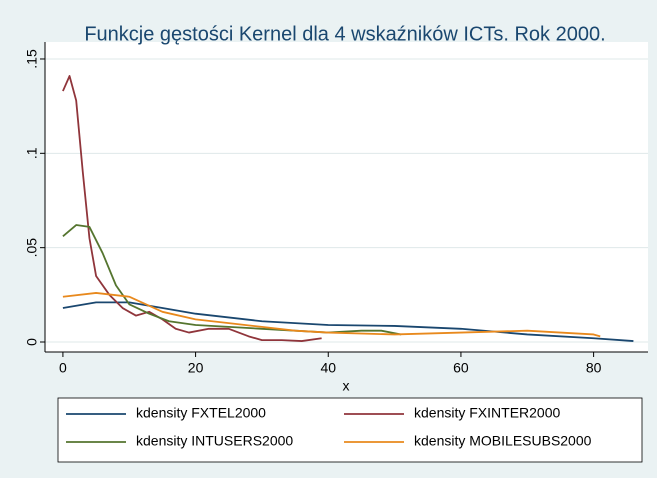  I want to click on legend-label: kdensity INTUSERS2000, so click(214, 441).